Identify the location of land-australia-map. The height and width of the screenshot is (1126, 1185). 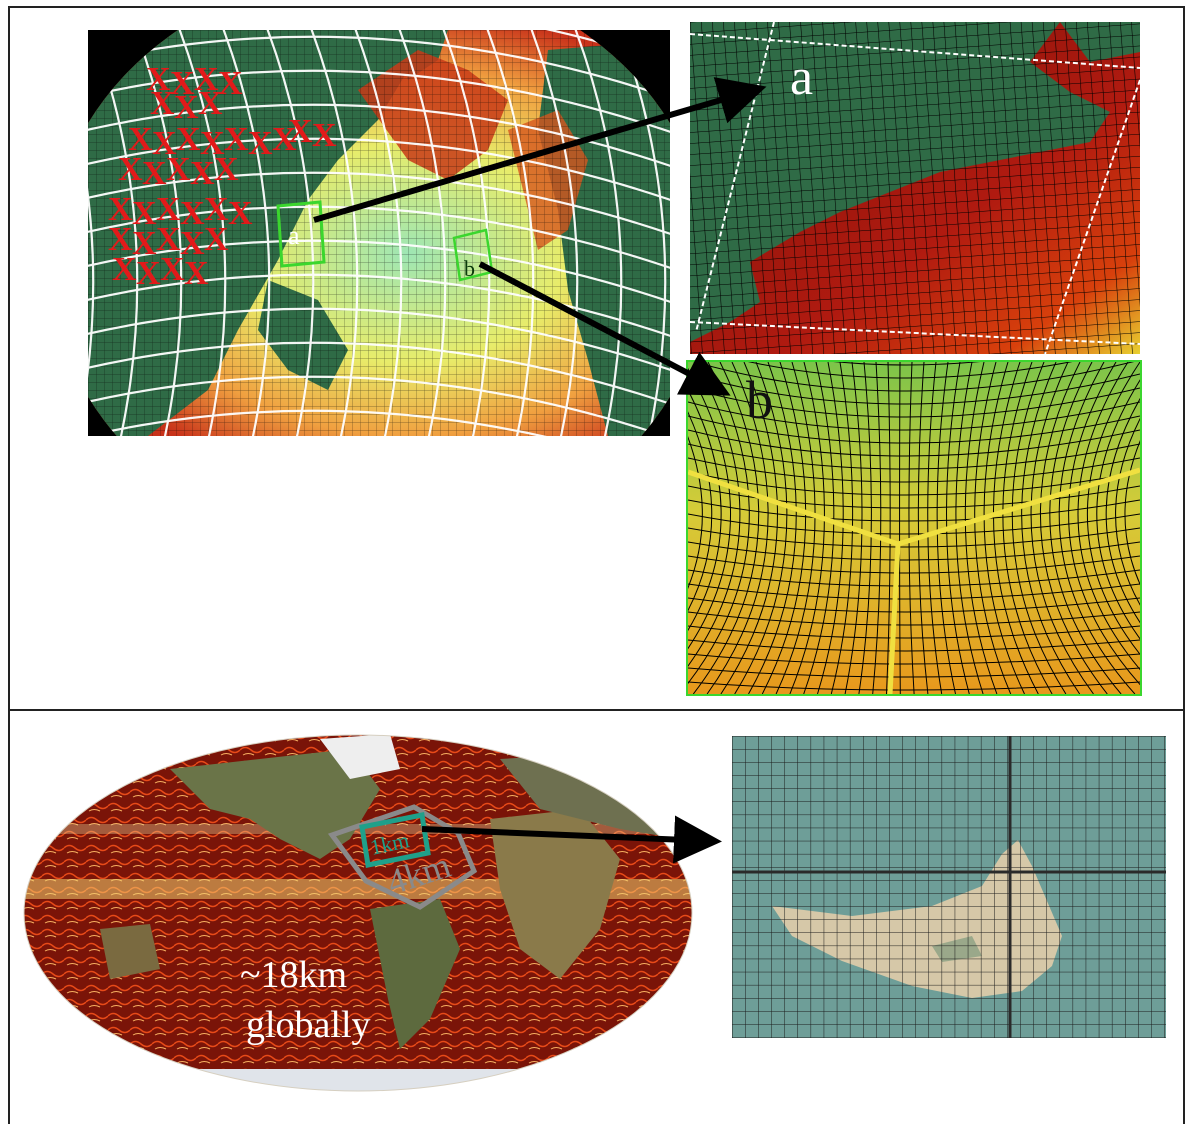
(130, 951).